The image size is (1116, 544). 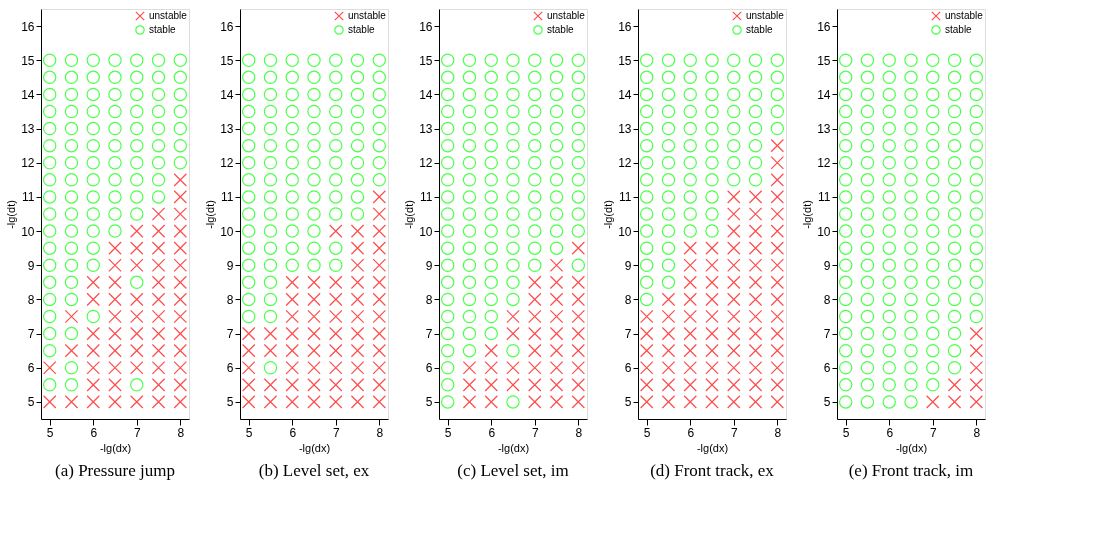 What do you see at coordinates (181, 432) in the screenshot?
I see `x-tick-label: 8` at bounding box center [181, 432].